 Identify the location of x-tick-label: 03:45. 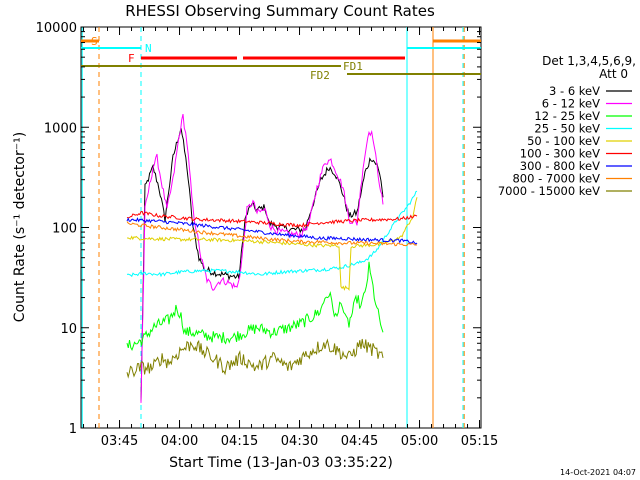
(119, 441).